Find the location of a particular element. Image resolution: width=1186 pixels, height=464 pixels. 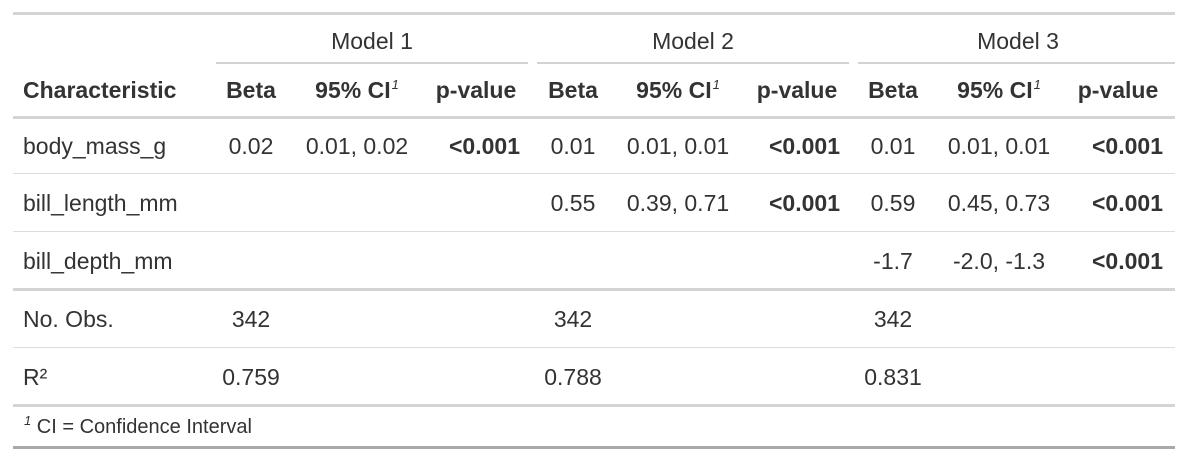

footnote-divider is located at coordinates (594, 405).